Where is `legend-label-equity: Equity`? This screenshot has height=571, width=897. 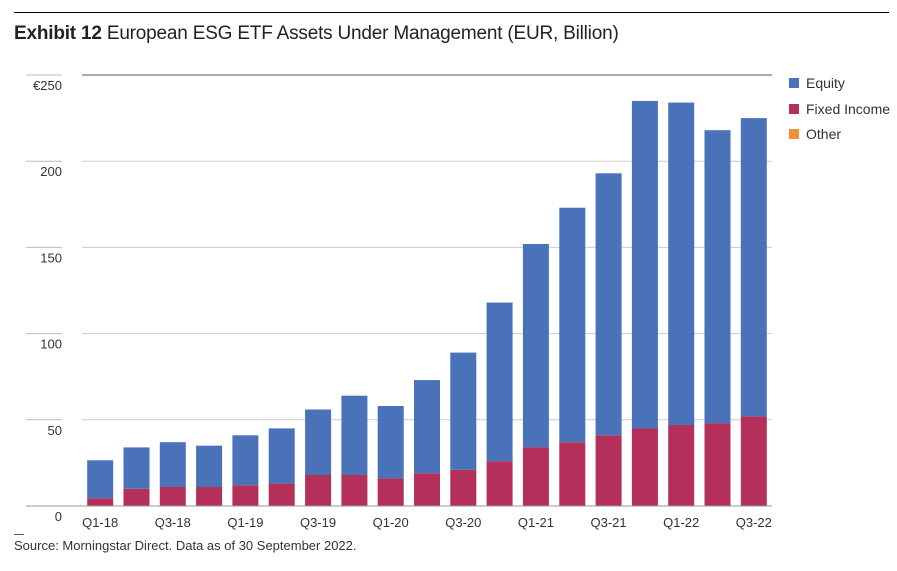 legend-label-equity: Equity is located at coordinates (825, 83).